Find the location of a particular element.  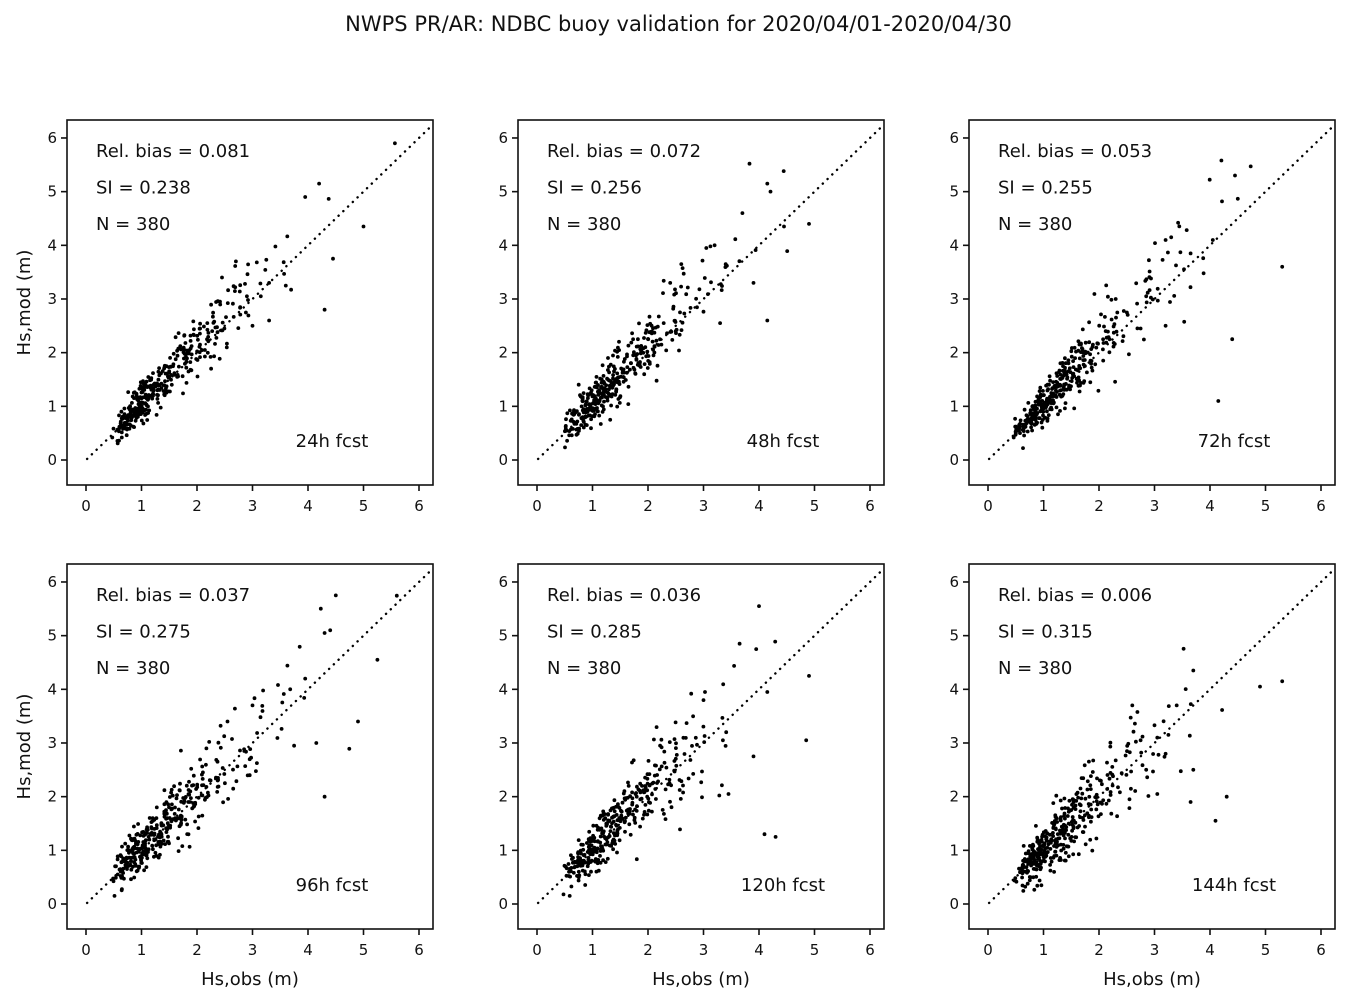

fcst-label: 144h fcst is located at coordinates (1234, 885).